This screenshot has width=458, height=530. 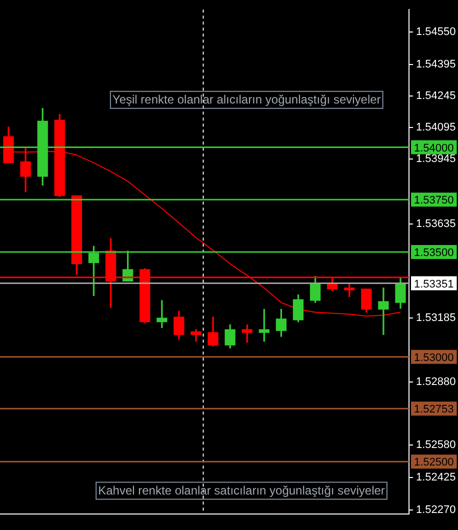 What do you see at coordinates (434, 284) in the screenshot?
I see `ref-line-label: 1.53351` at bounding box center [434, 284].